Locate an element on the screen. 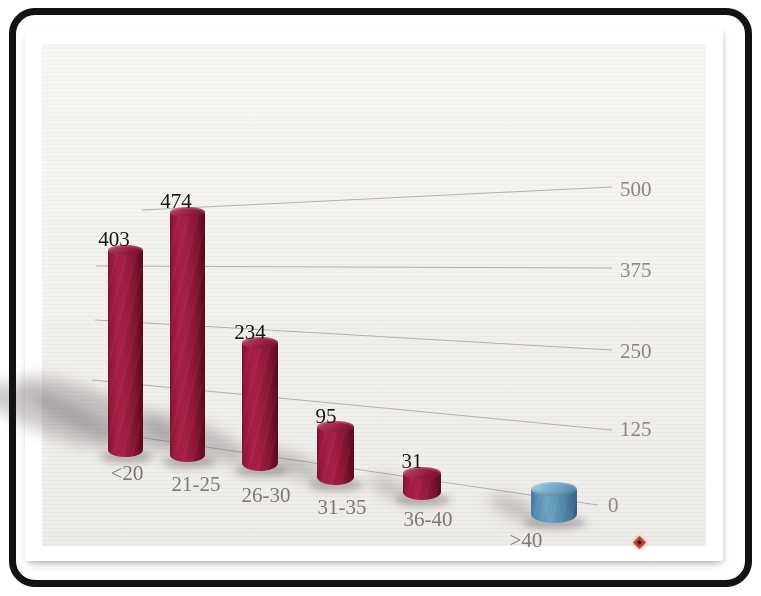 This screenshot has height=596, width=761. bar-value-label: 95 is located at coordinates (326, 416).